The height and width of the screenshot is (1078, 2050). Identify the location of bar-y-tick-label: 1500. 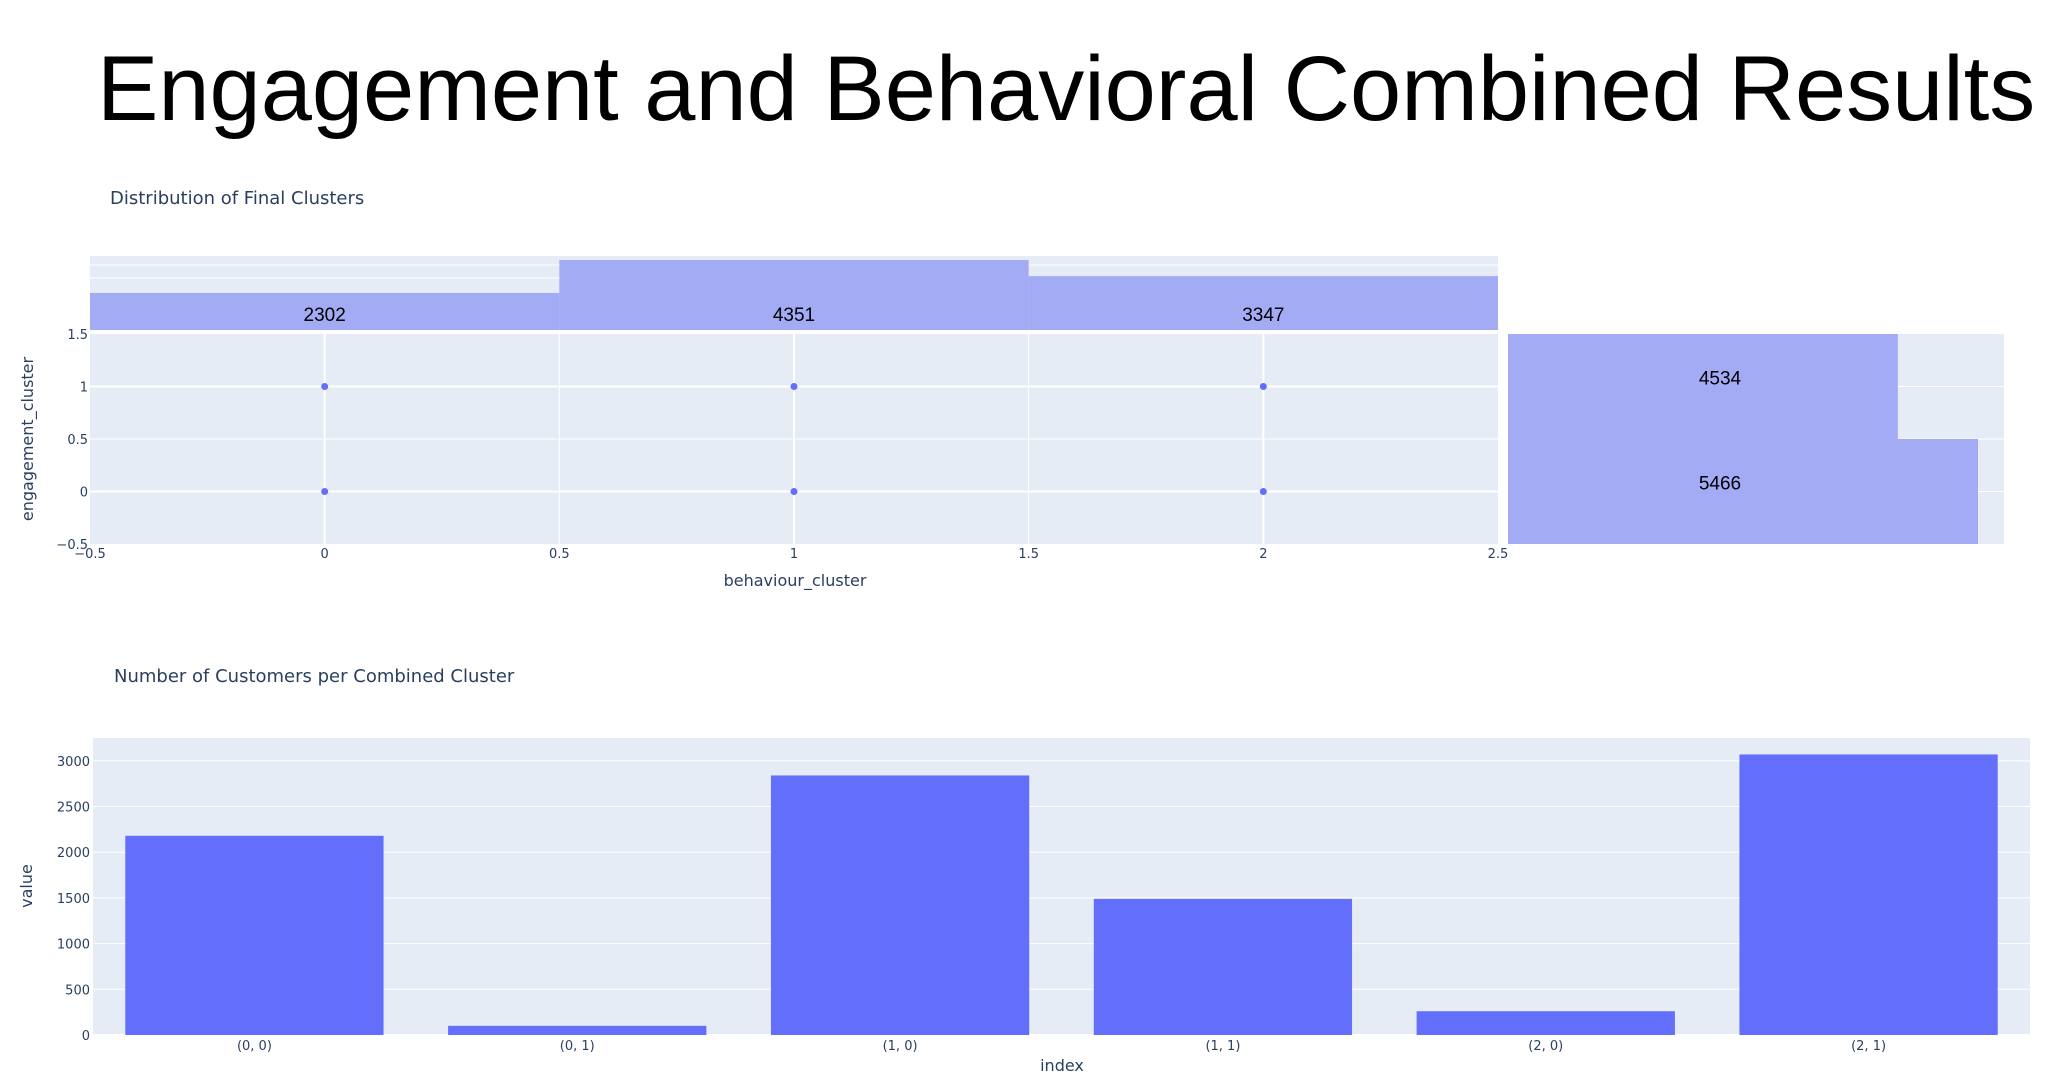
(73, 899).